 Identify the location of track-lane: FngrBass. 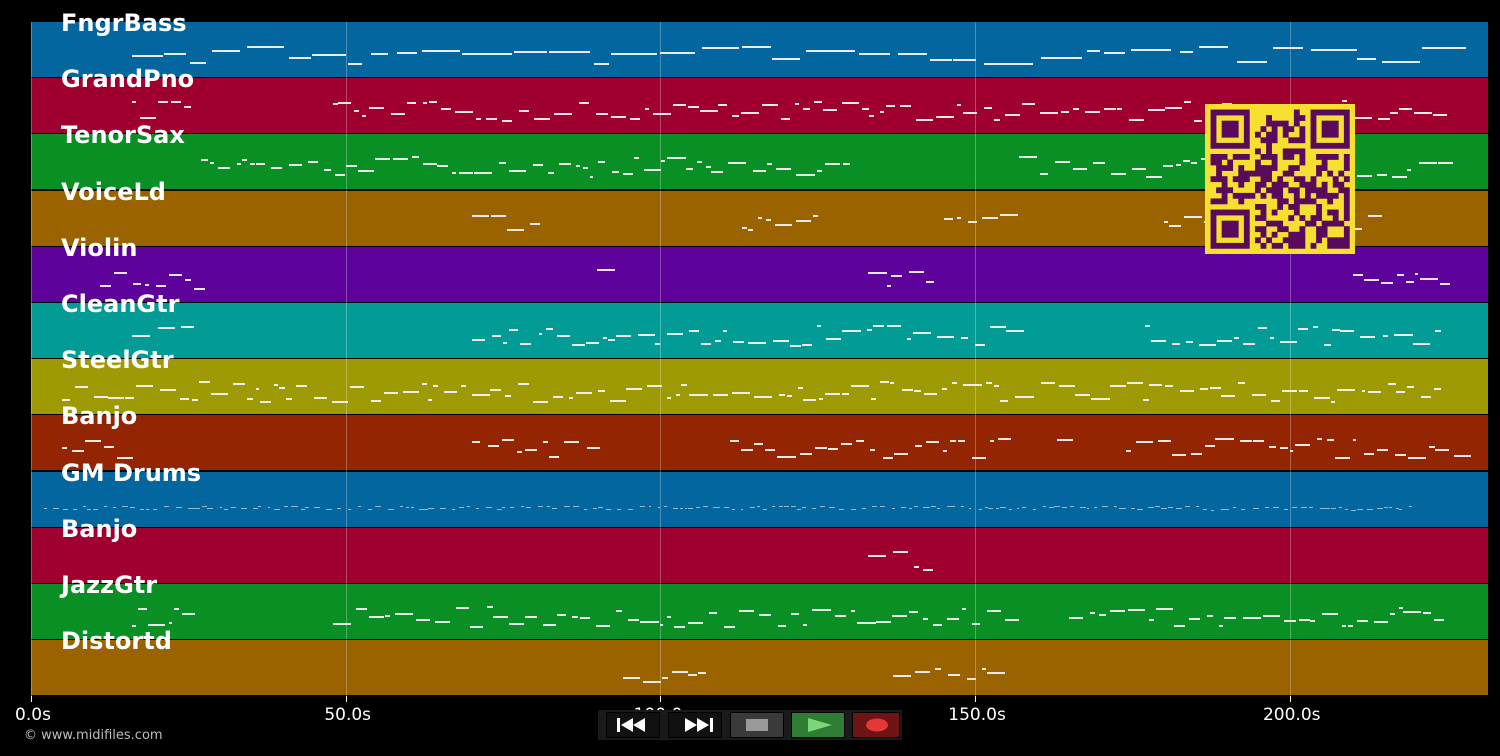
(759, 43).